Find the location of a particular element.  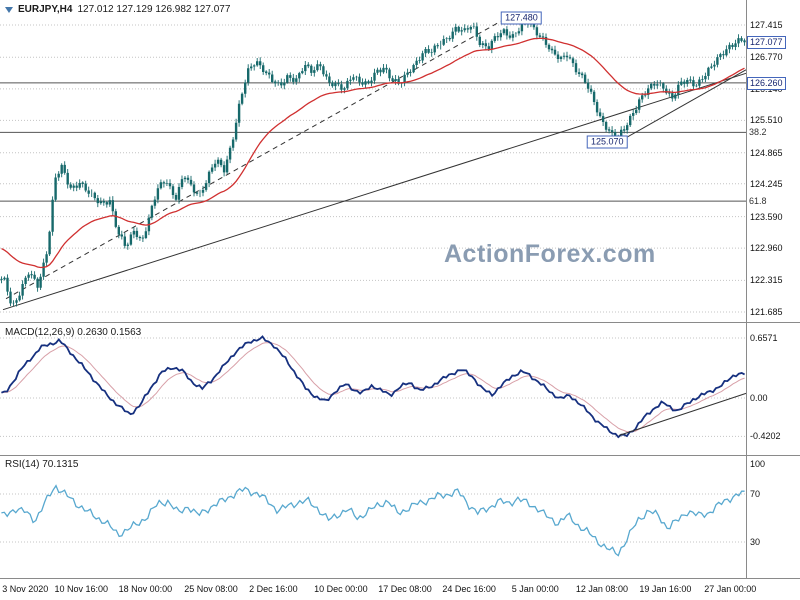

ohlc-values: 127.012 127.129 126.982 127.077 is located at coordinates (154, 9).